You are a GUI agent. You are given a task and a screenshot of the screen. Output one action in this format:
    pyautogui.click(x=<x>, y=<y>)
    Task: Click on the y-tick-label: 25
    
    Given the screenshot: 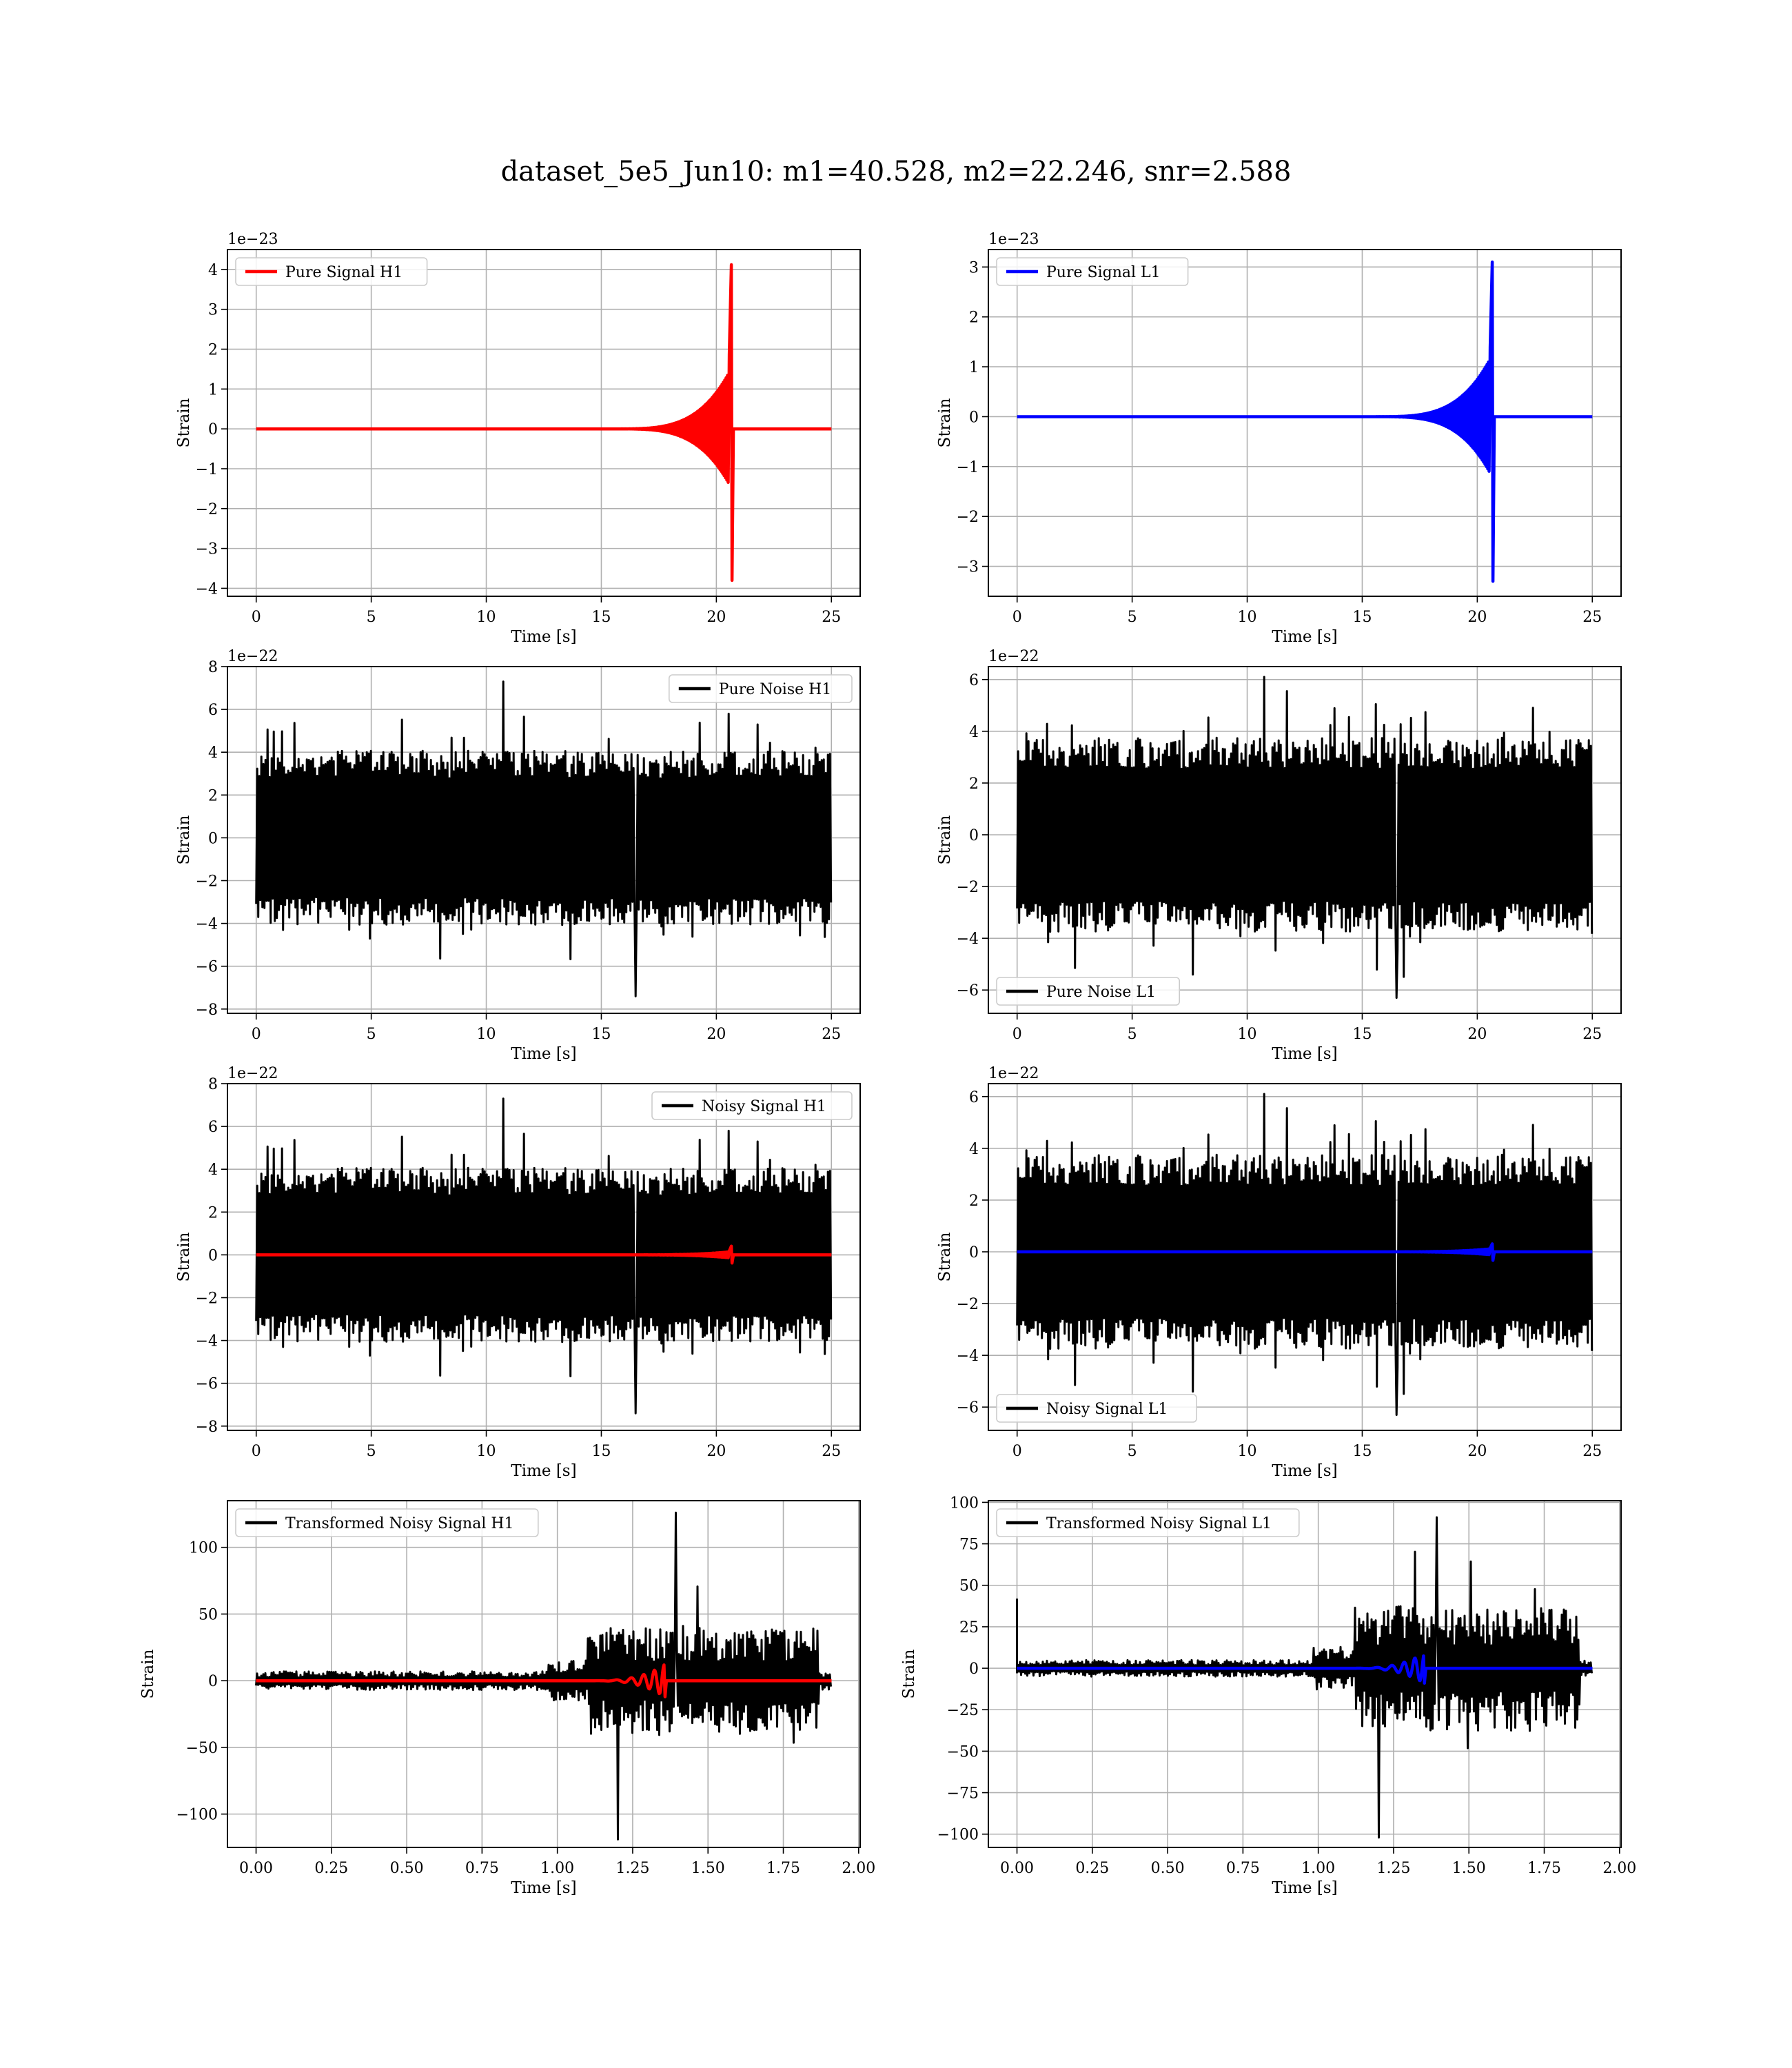 What is the action you would take?
    pyautogui.click(x=969, y=1628)
    